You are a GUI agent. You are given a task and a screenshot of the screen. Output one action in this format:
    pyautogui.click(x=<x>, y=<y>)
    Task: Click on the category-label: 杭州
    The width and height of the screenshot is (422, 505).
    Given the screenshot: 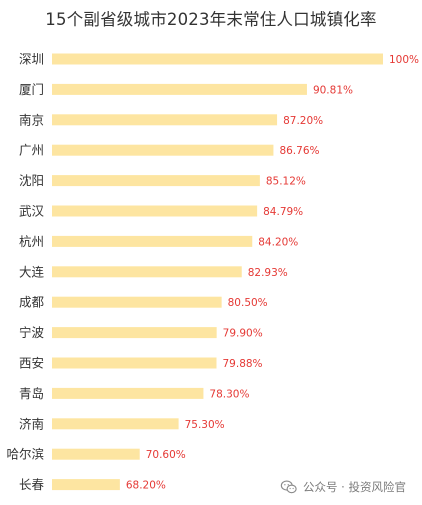 What is the action you would take?
    pyautogui.click(x=31, y=241)
    